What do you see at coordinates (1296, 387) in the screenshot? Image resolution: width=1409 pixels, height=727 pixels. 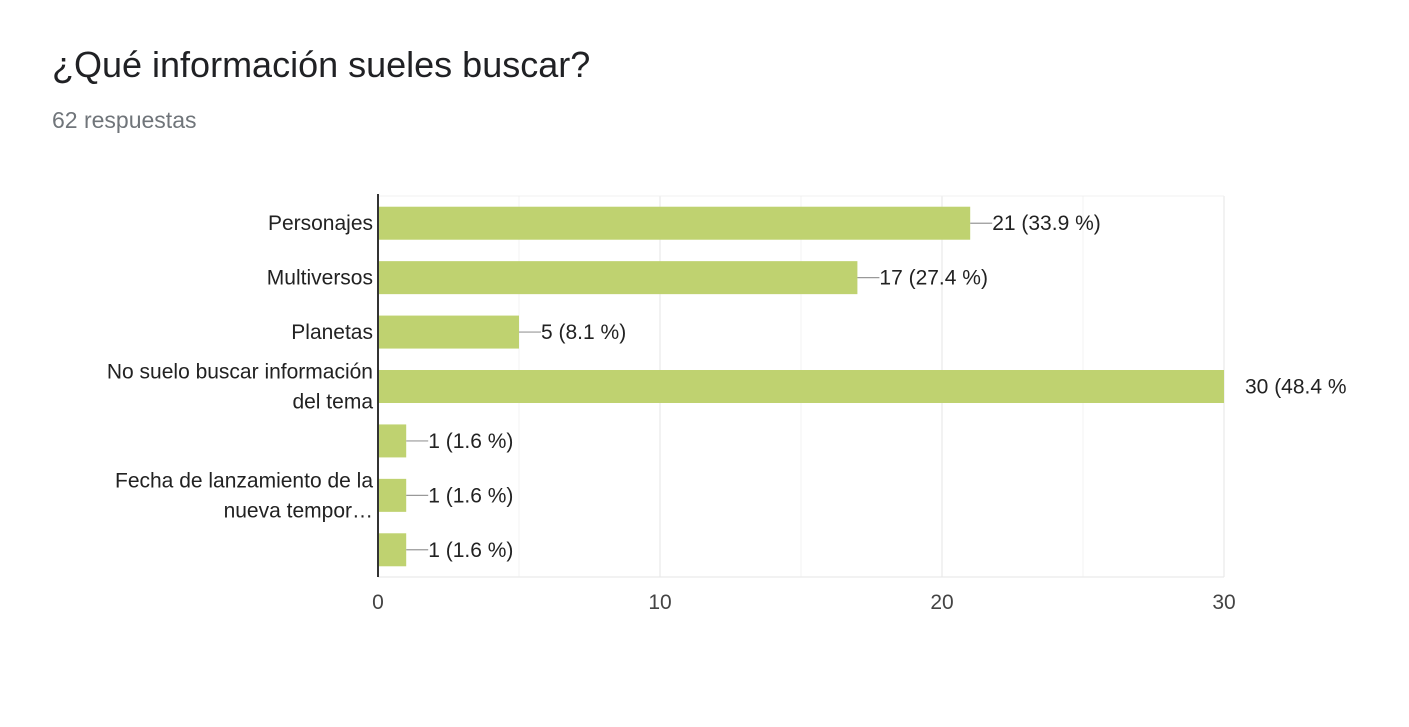 I see `data-label: 30 (48.4 %` at bounding box center [1296, 387].